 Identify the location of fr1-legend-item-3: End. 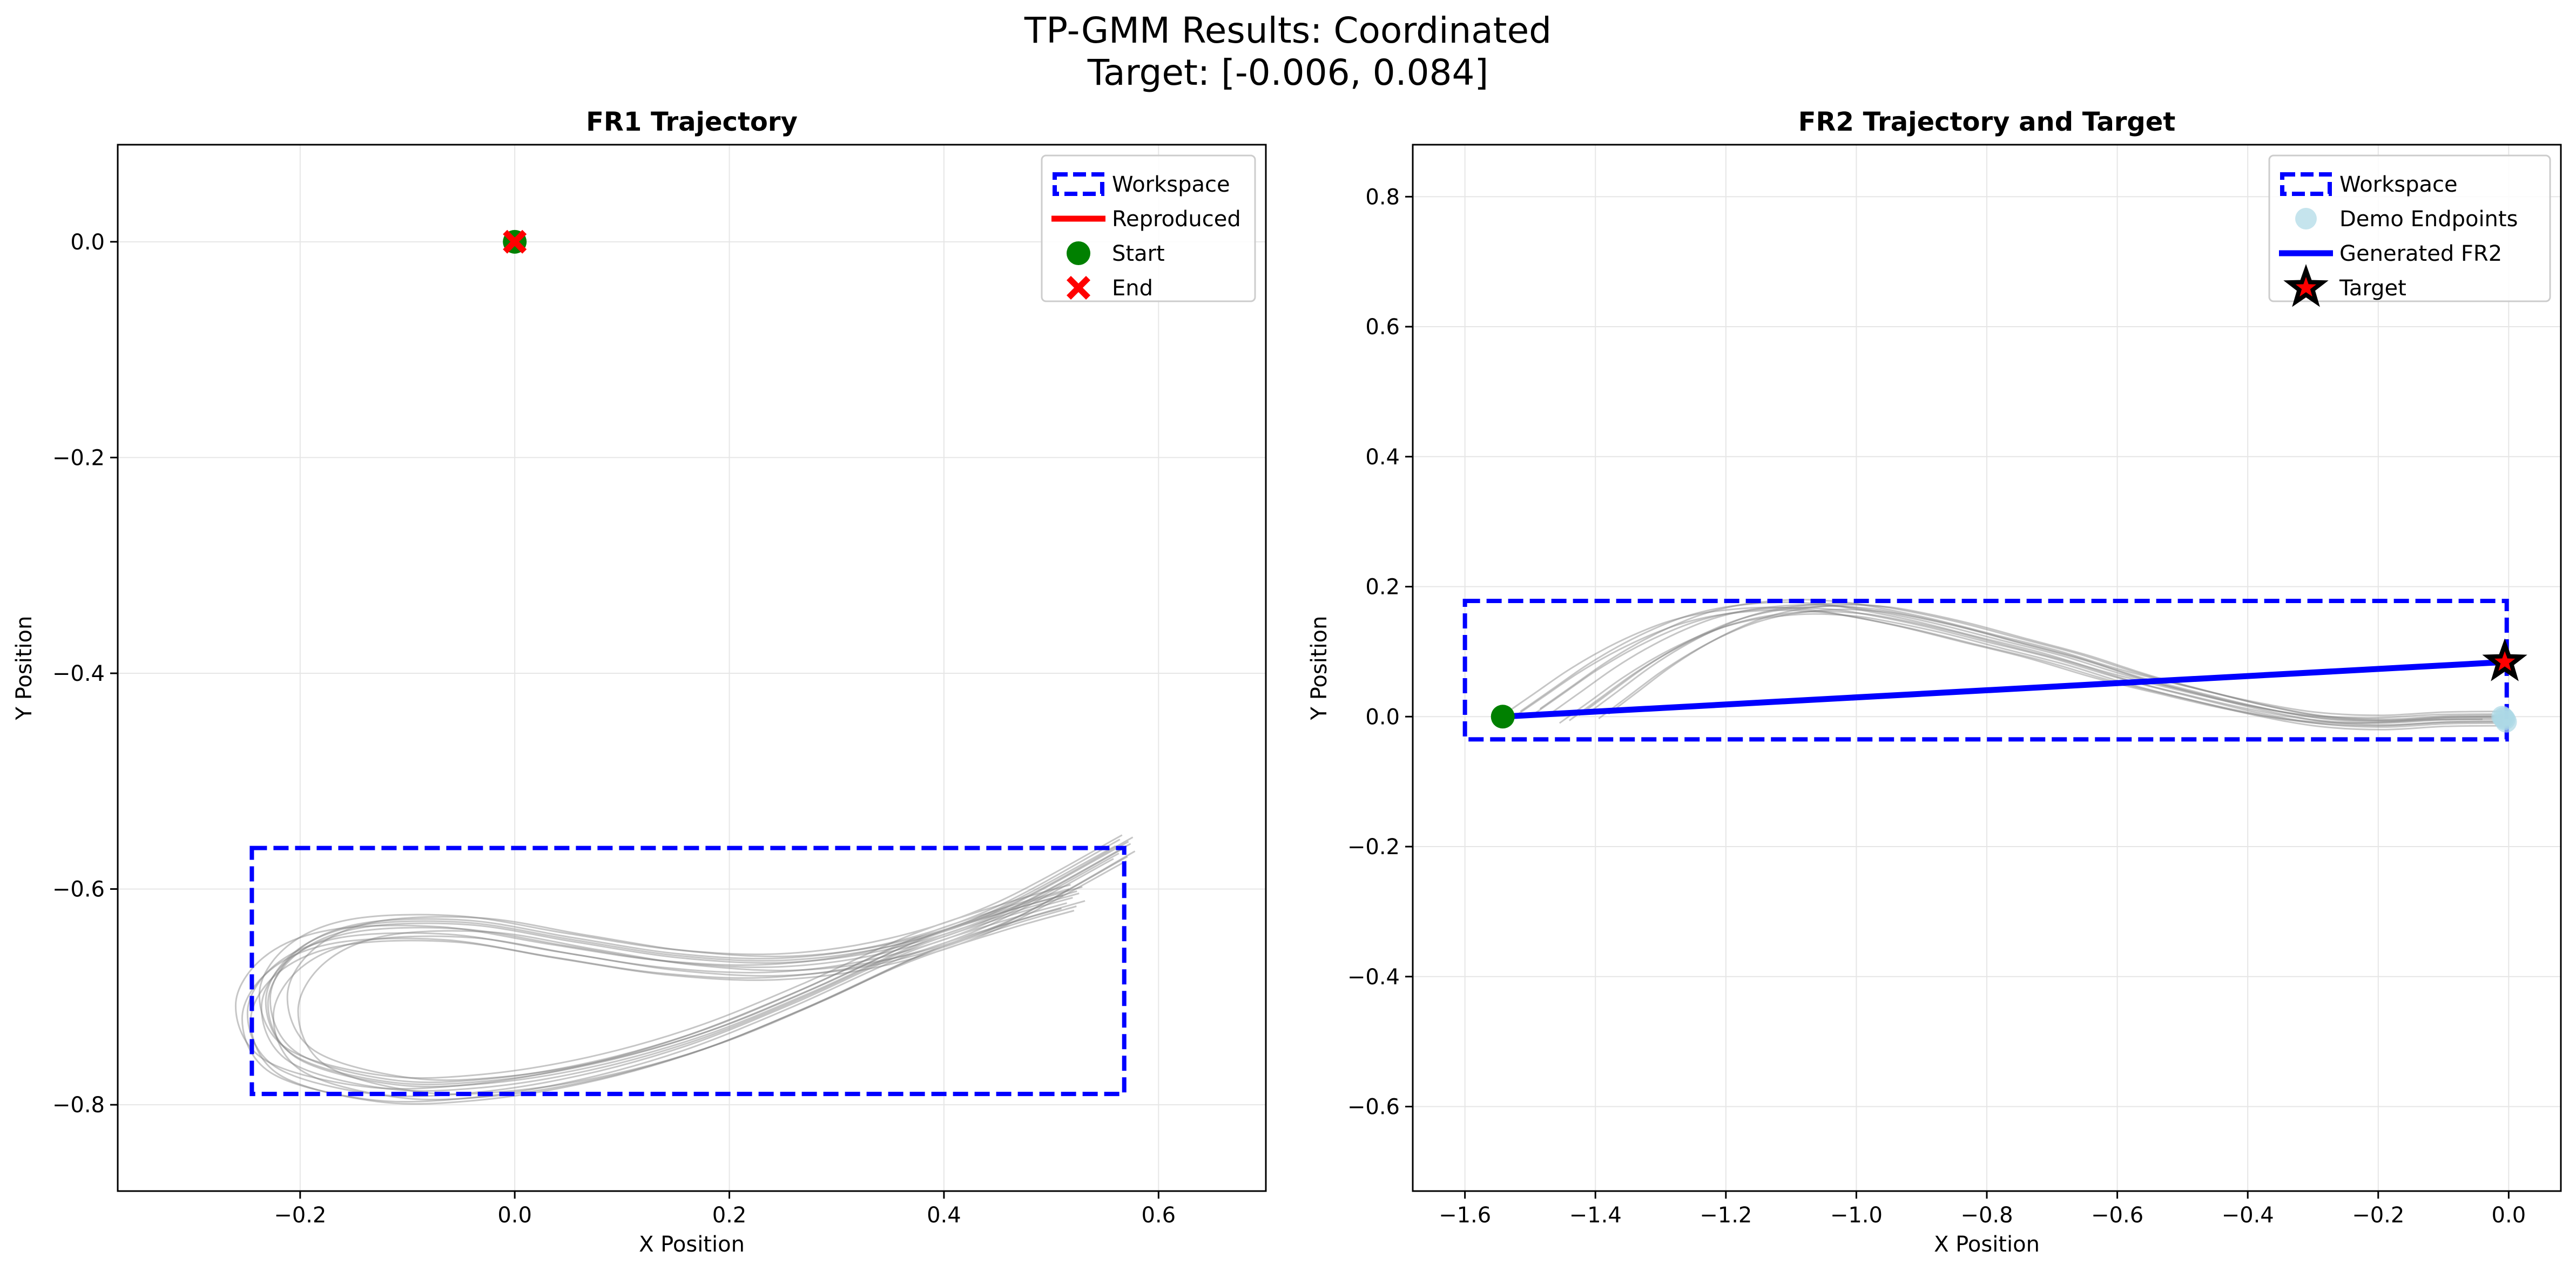
(1110, 288).